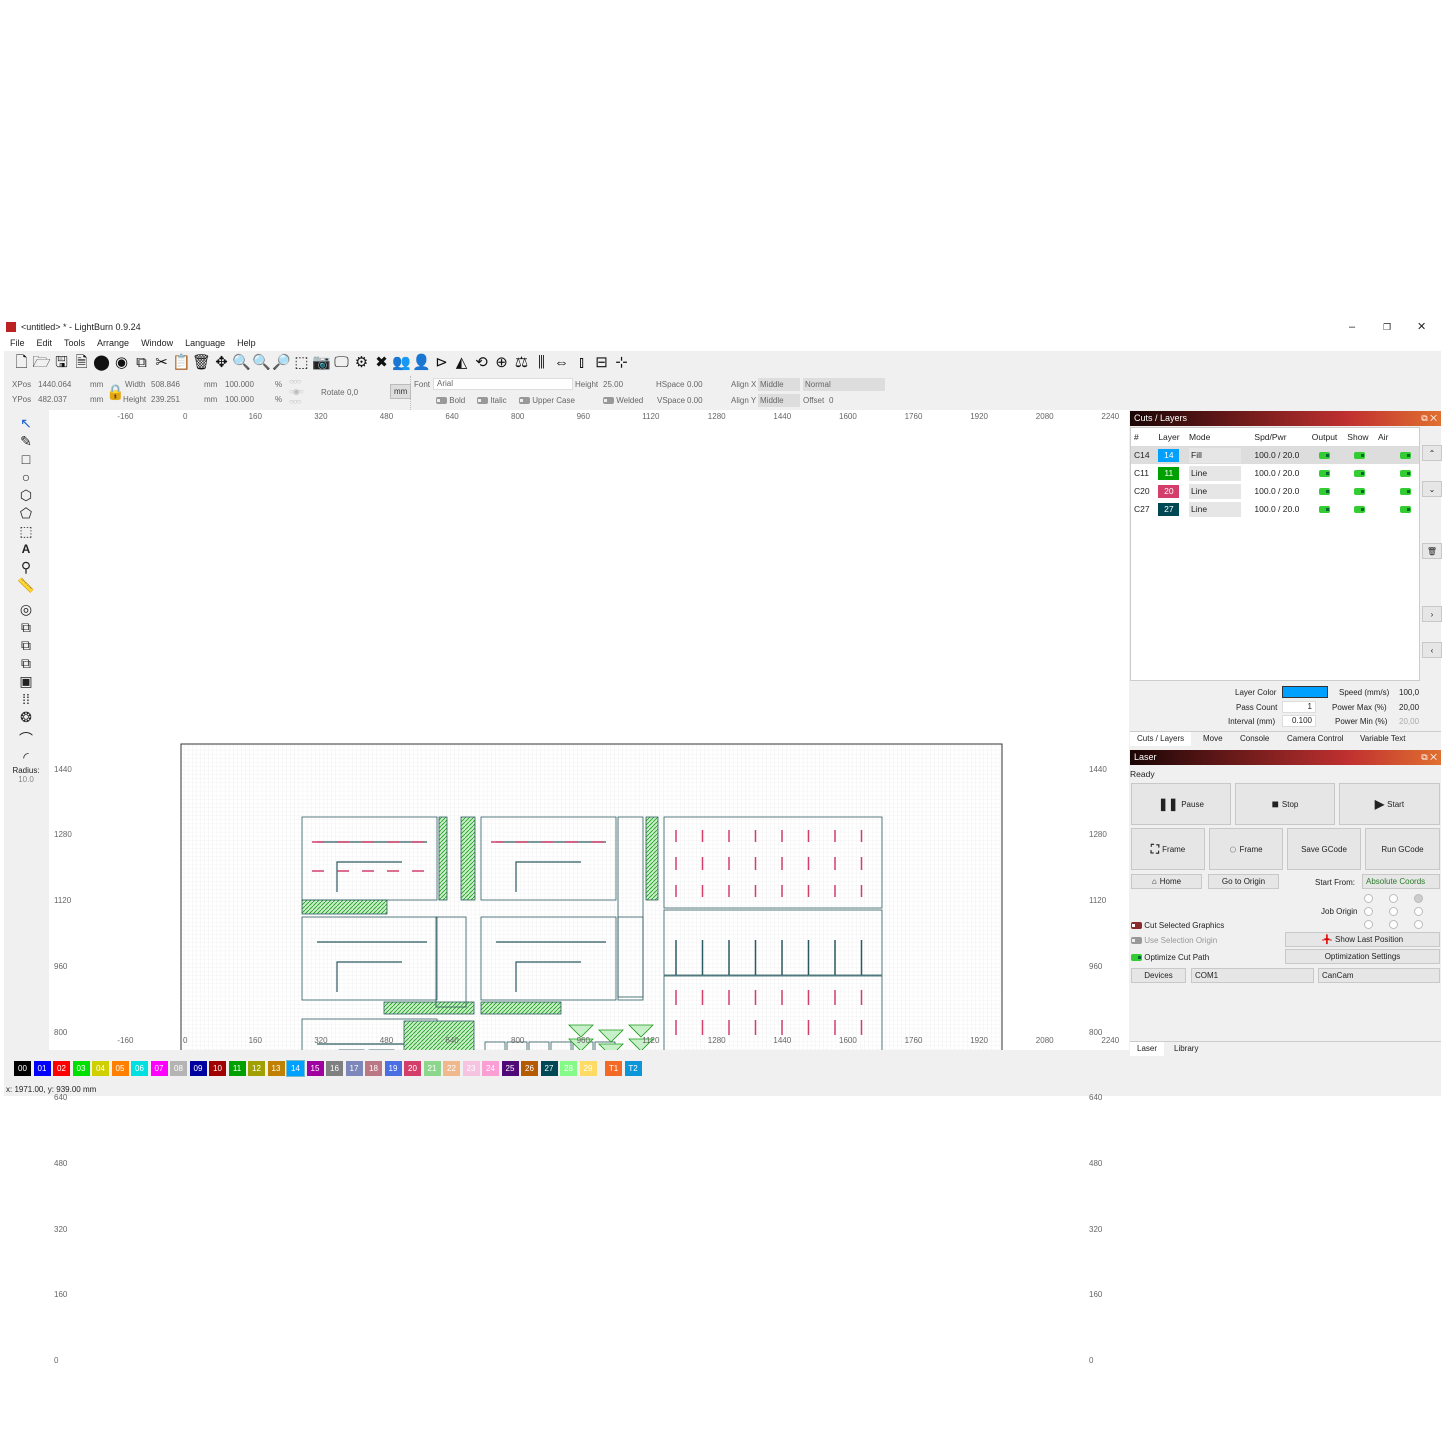 Image resolution: width=1445 pixels, height=1445 pixels. I want to click on palette-color-07: 07, so click(159, 1068).